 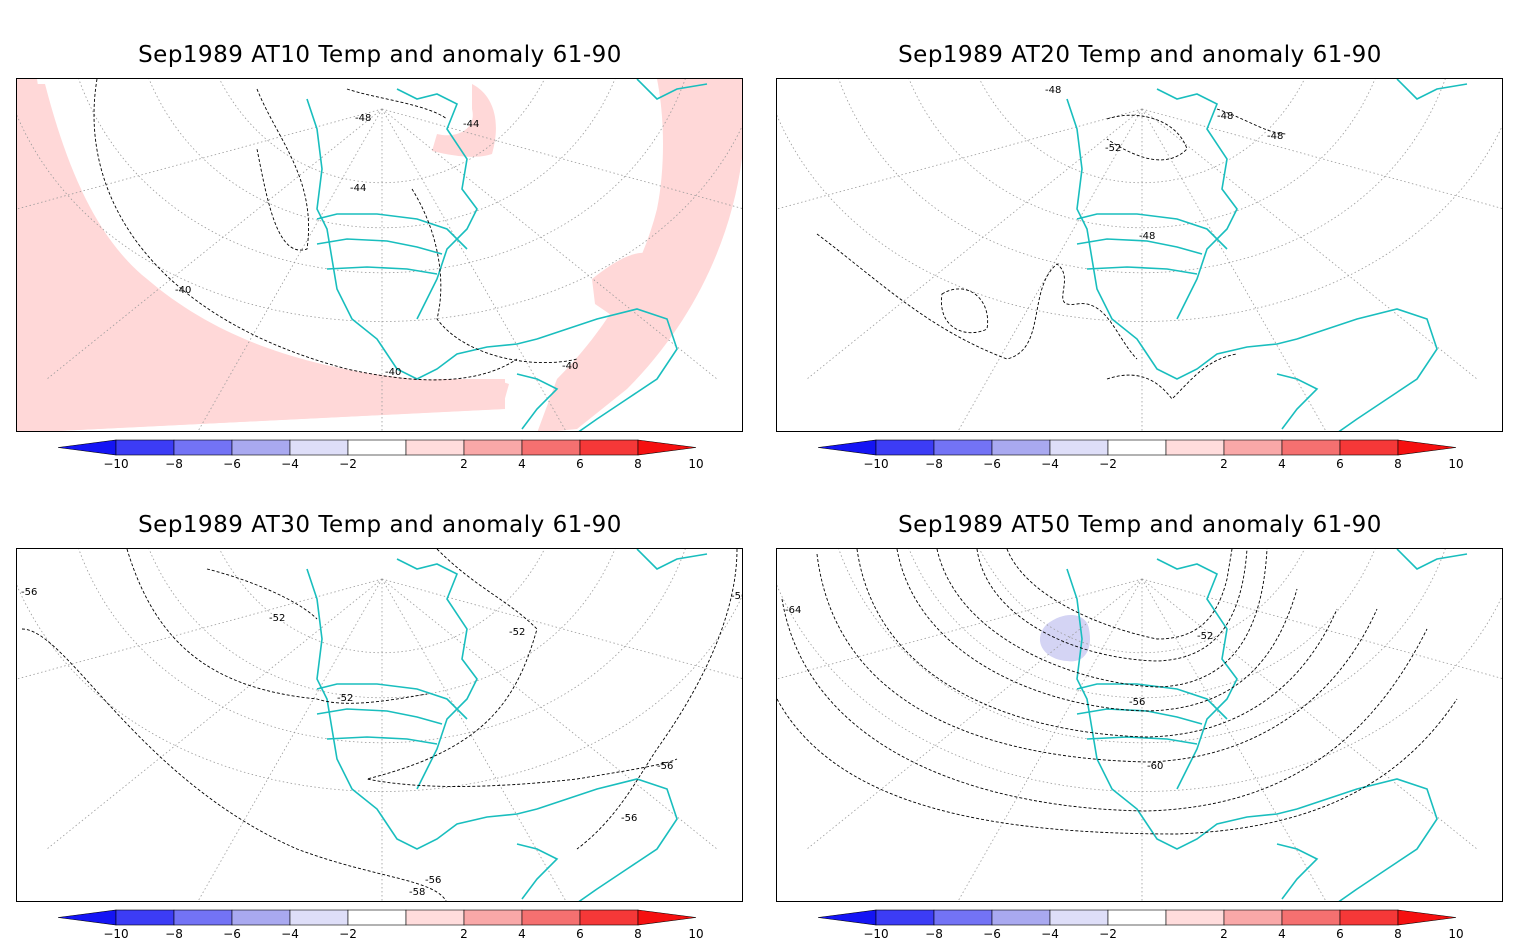 What do you see at coordinates (1155, 766) in the screenshot?
I see `contour-label: -60` at bounding box center [1155, 766].